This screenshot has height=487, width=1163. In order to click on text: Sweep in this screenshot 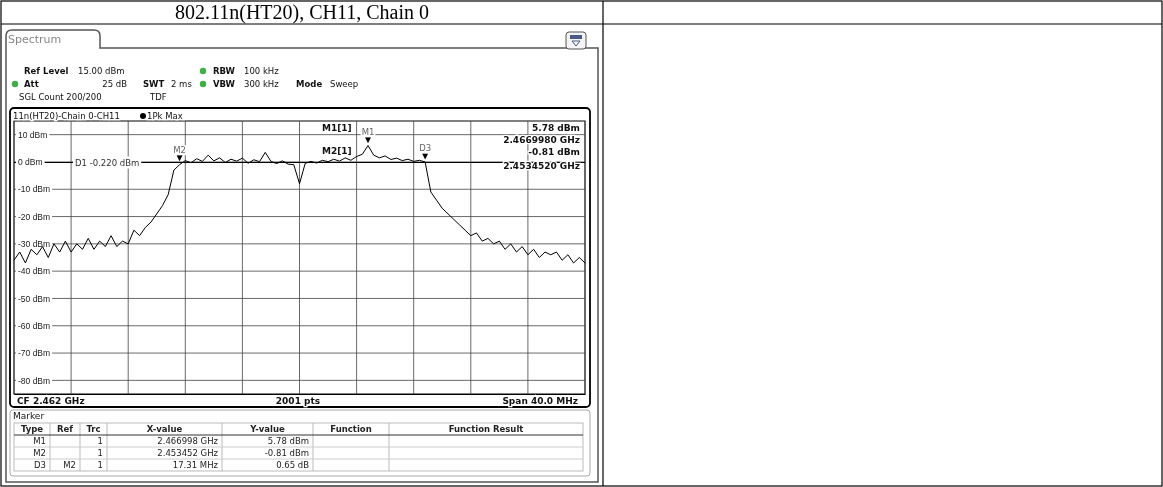, I will do `click(344, 84)`.